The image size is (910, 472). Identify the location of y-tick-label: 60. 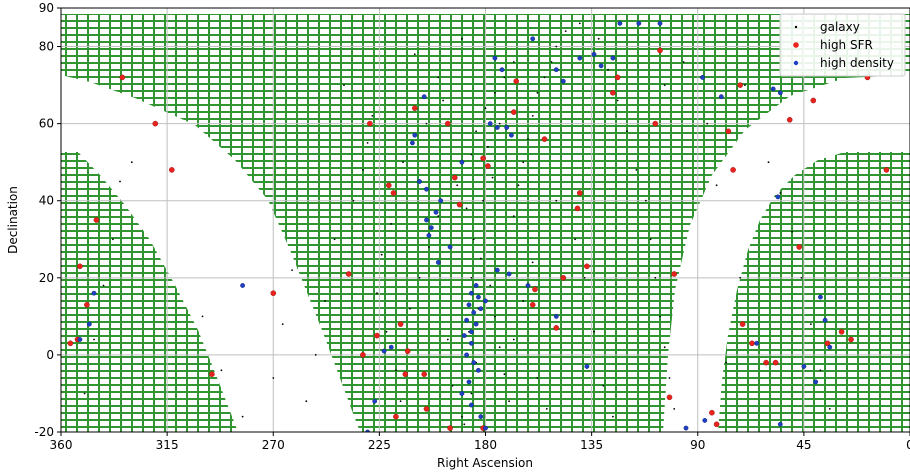
(46, 124).